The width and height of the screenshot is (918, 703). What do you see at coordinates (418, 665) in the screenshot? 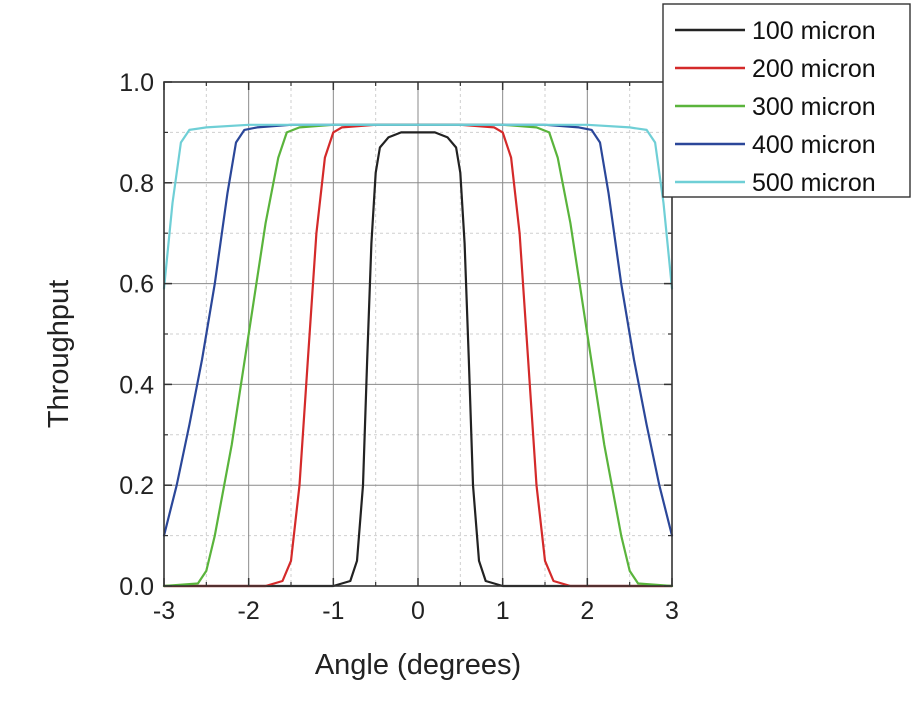
I see `x-axis-title: Angle (degrees)` at bounding box center [418, 665].